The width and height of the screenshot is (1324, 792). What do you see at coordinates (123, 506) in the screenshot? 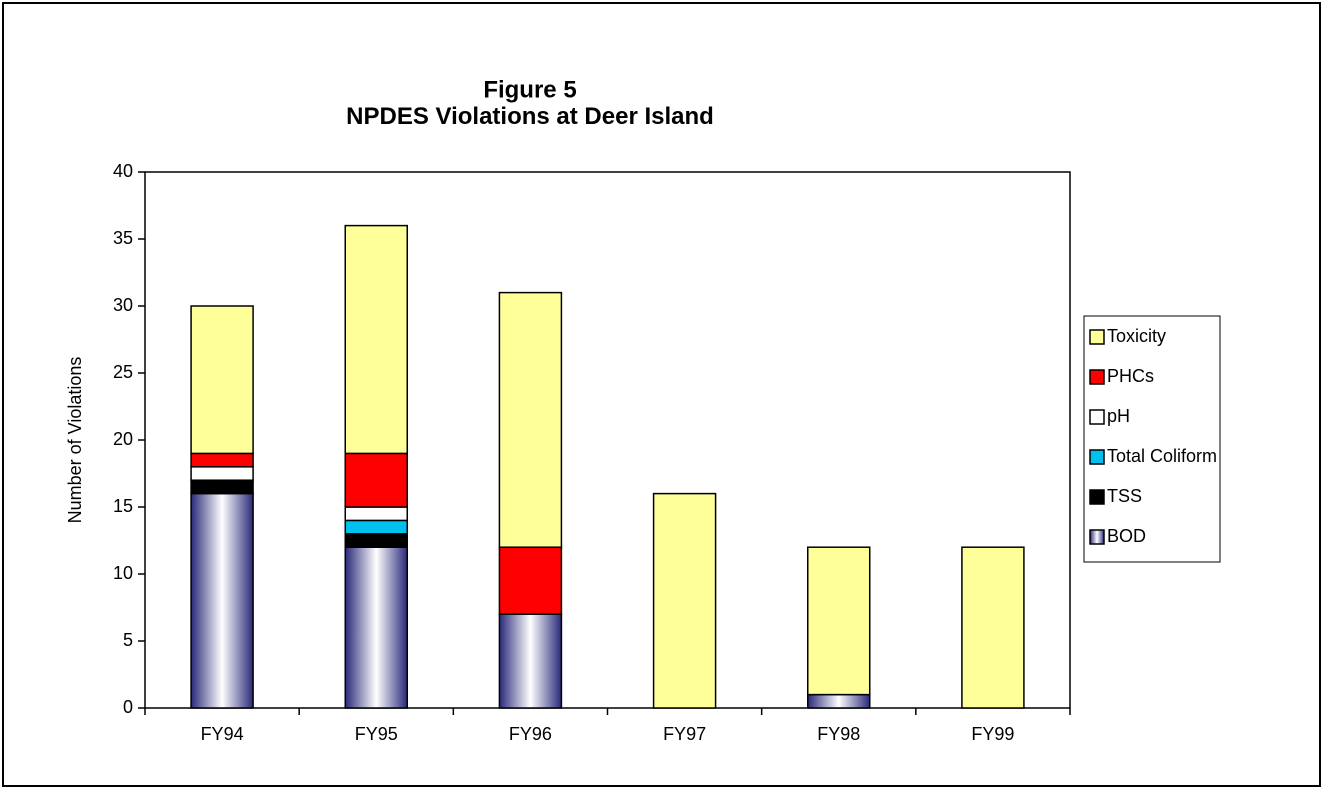
I see `y-tick-label: 15` at bounding box center [123, 506].